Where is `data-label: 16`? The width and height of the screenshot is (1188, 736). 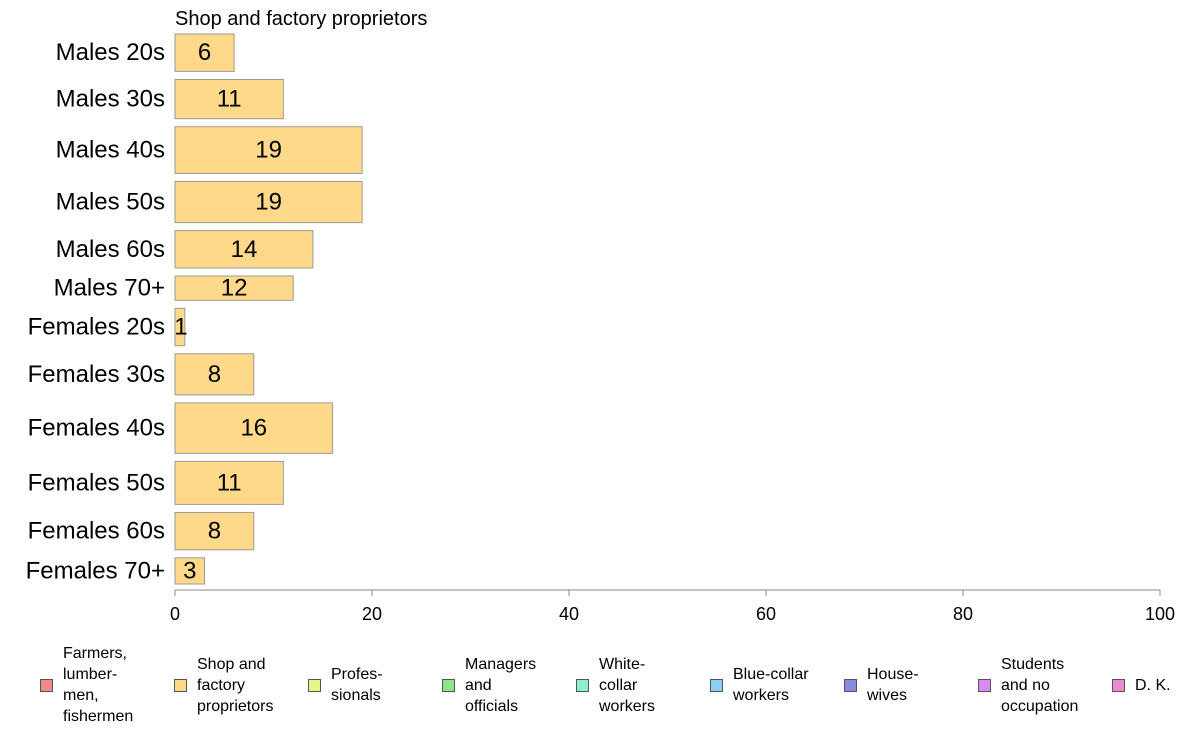 data-label: 16 is located at coordinates (253, 428).